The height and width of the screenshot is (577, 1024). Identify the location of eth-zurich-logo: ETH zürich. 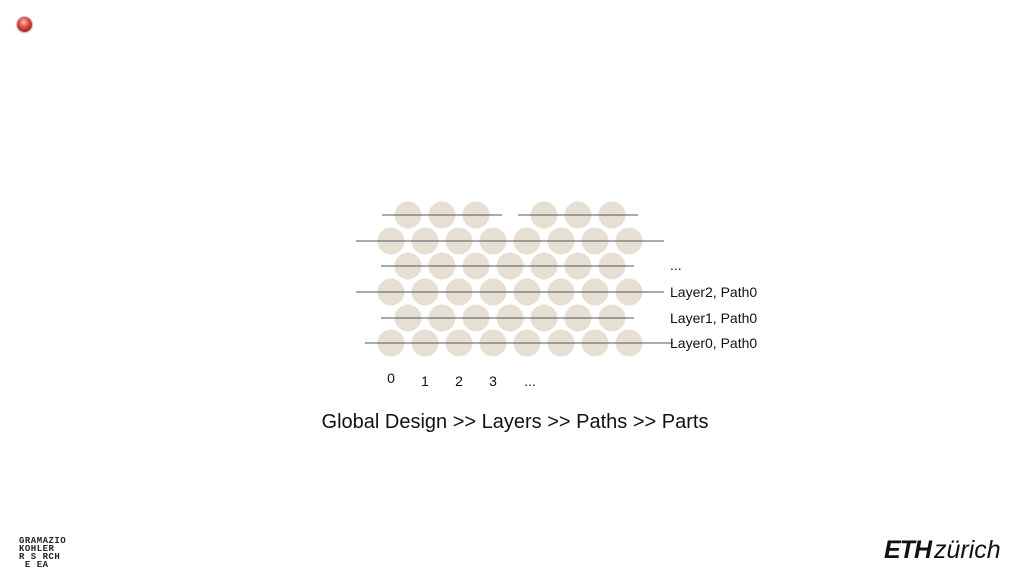
(942, 552).